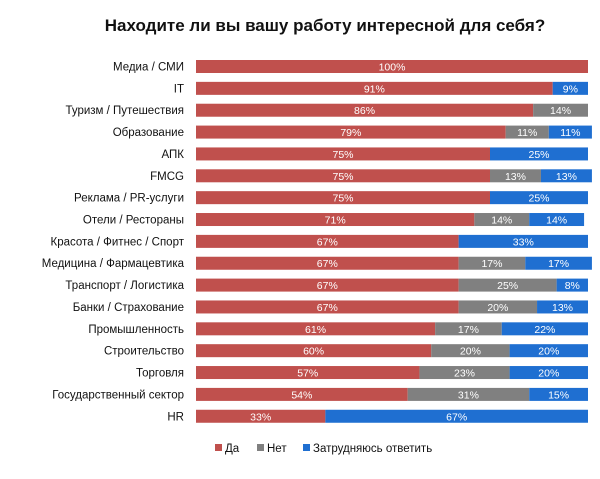 The image size is (600, 479). I want to click on bar-row: Реклама / PR-услуги 75% 25%, so click(331, 198).